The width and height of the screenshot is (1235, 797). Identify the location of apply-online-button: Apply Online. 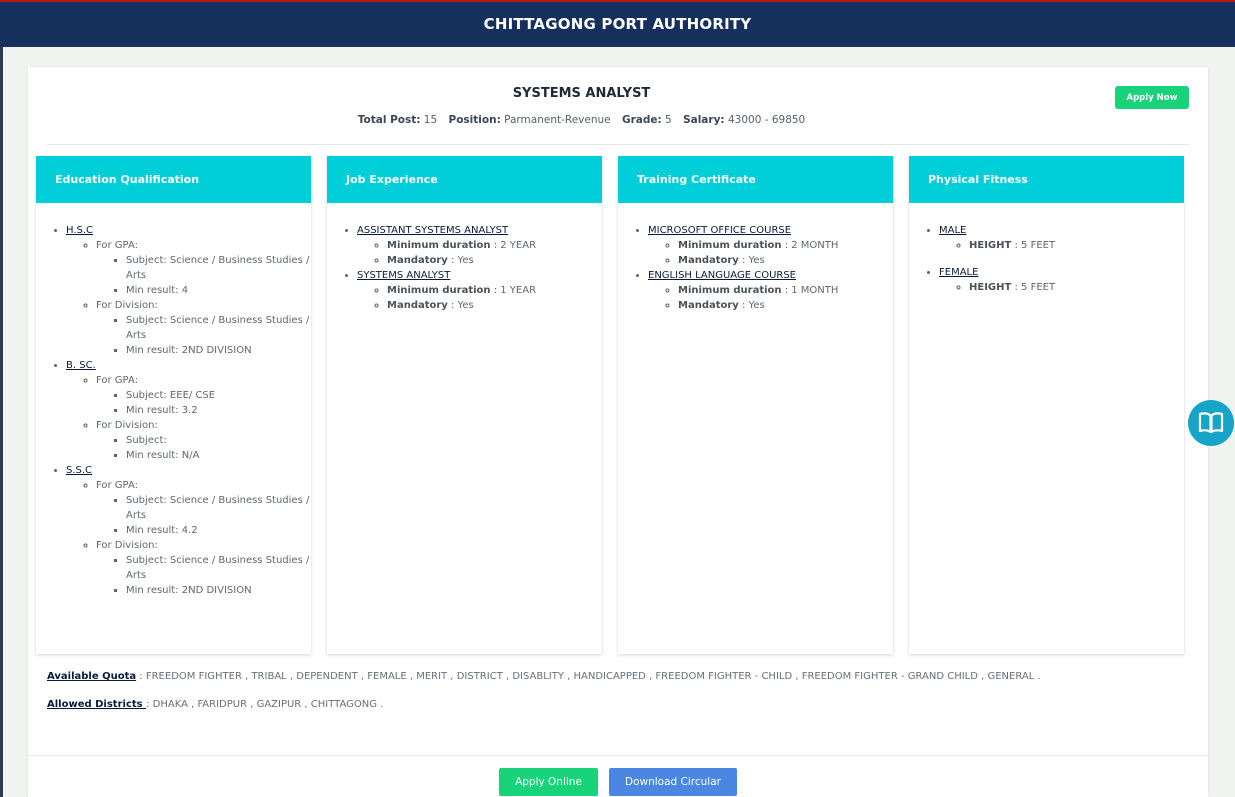
(548, 782).